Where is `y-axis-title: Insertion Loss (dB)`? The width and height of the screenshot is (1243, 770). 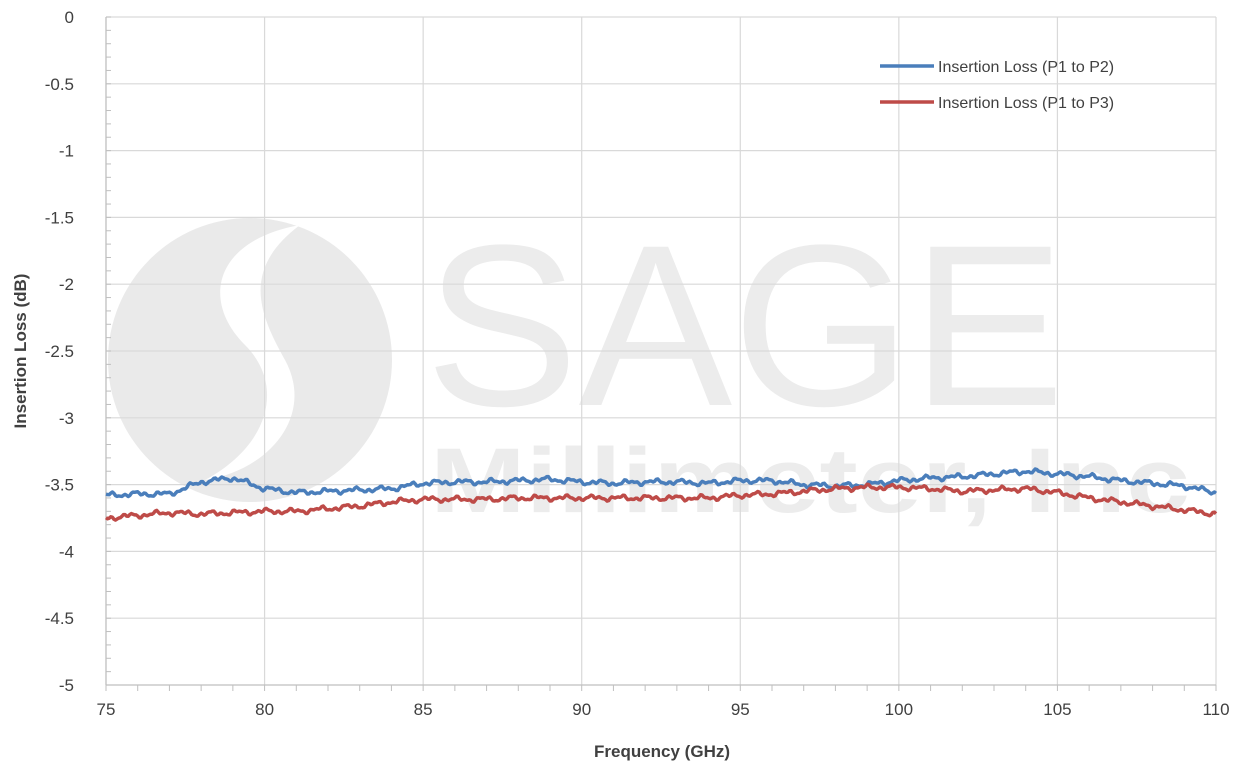
y-axis-title: Insertion Loss (dB) is located at coordinates (20, 351).